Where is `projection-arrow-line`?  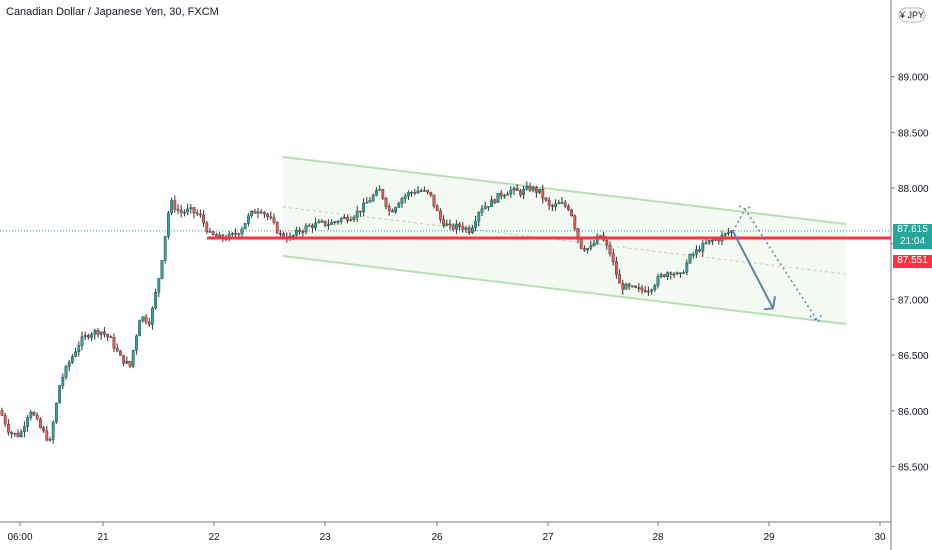
projection-arrow-line is located at coordinates (753, 269).